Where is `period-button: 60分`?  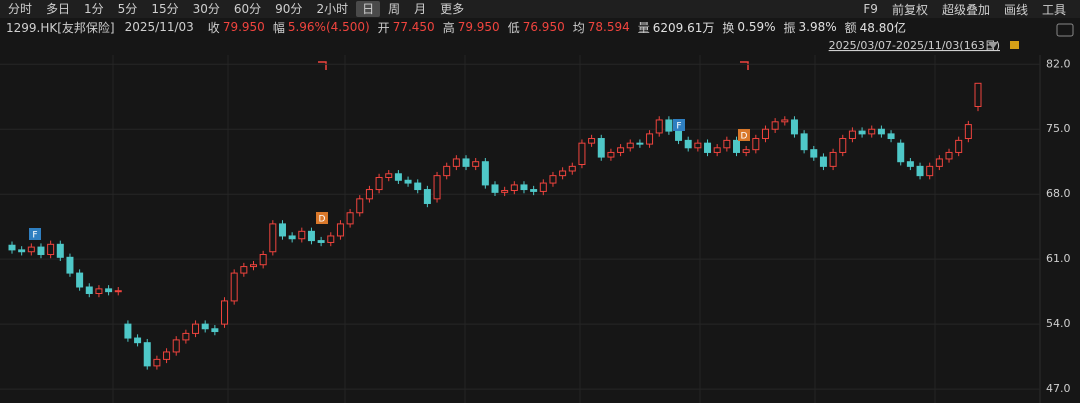 period-button: 60分 is located at coordinates (247, 9).